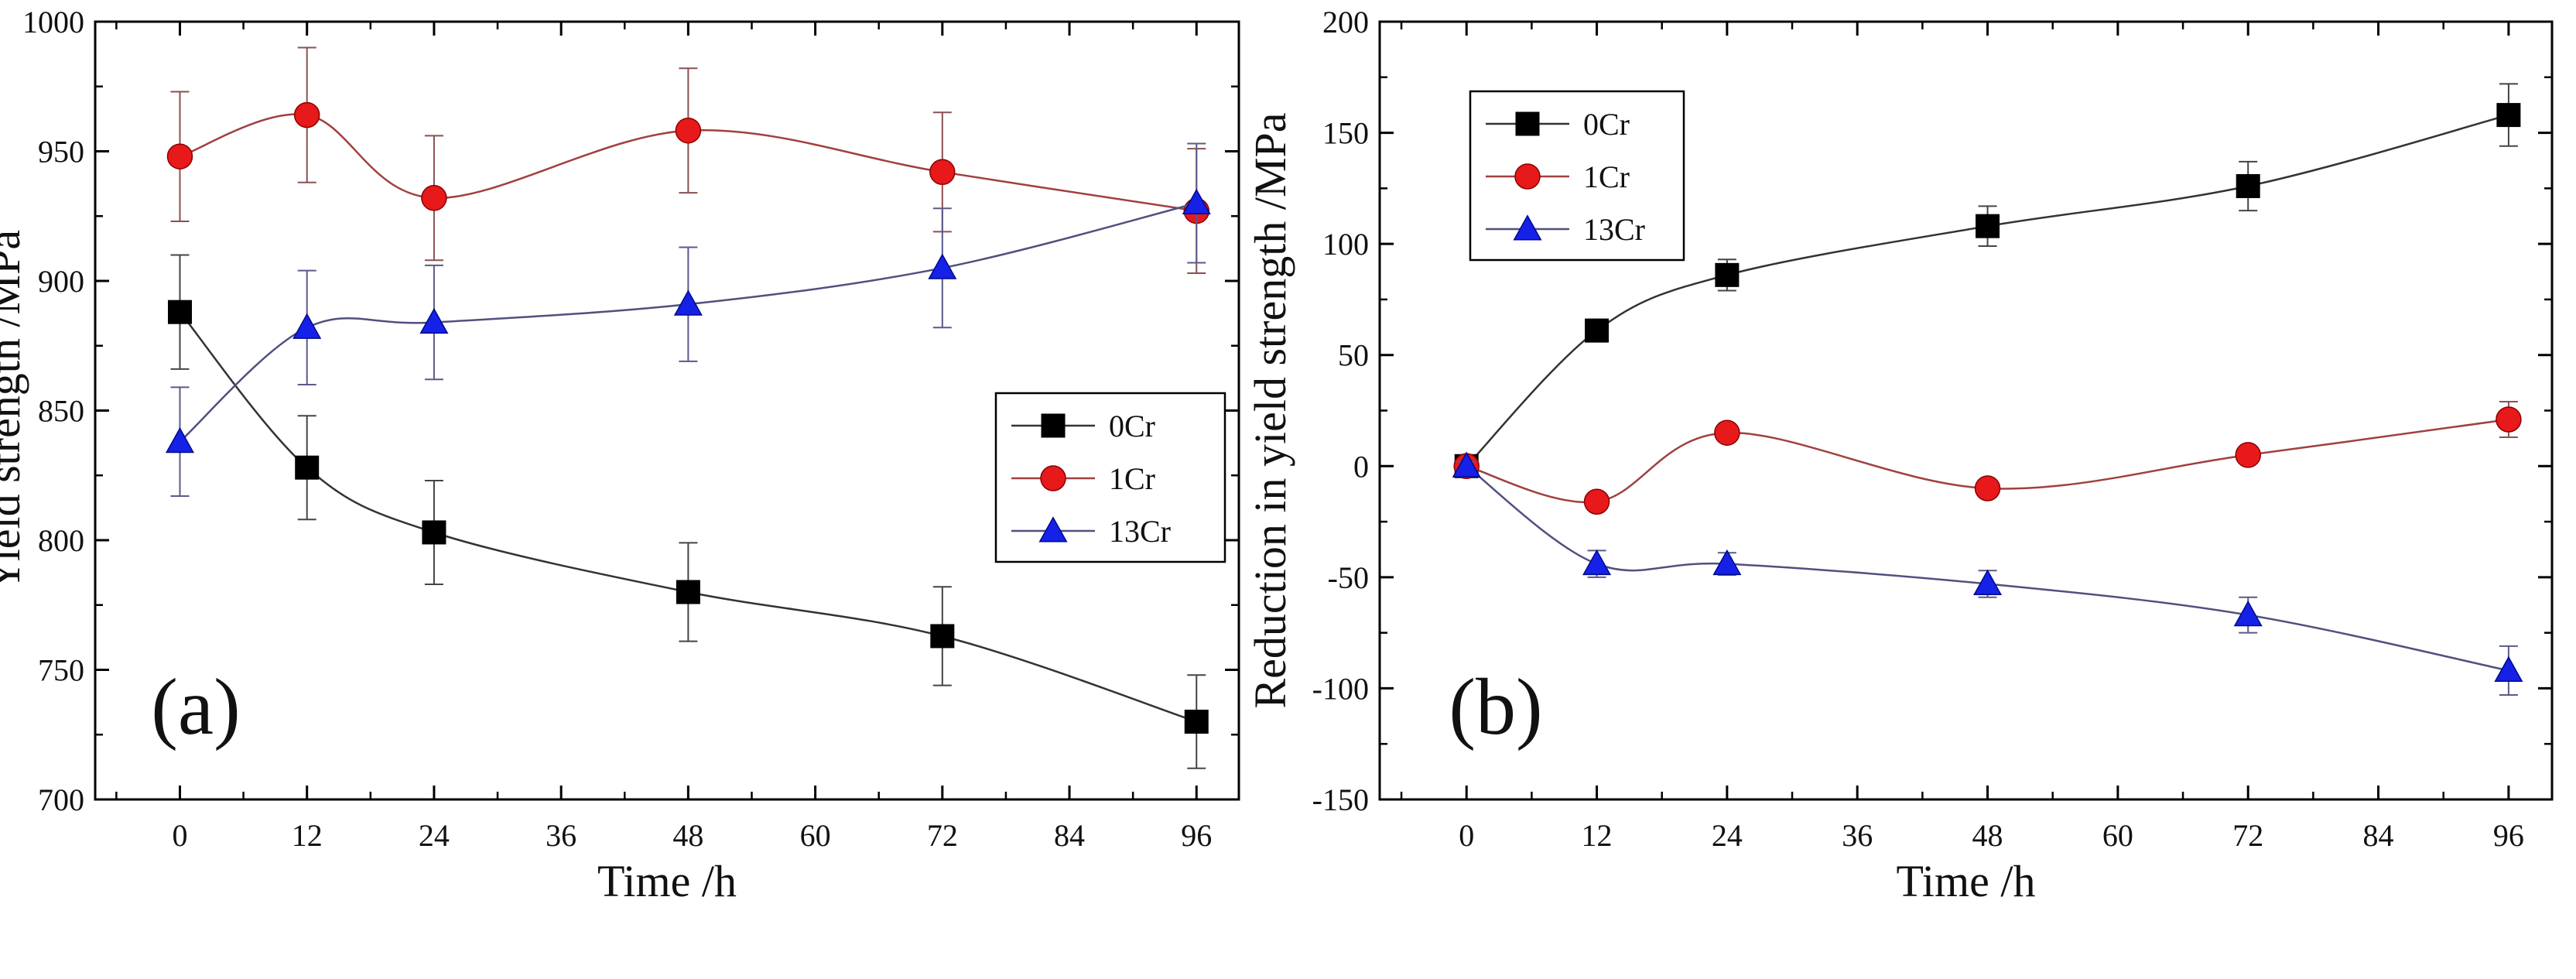 The image size is (2576, 979). Describe the element at coordinates (1354, 355) in the screenshot. I see `y-tick-label: 50` at that location.